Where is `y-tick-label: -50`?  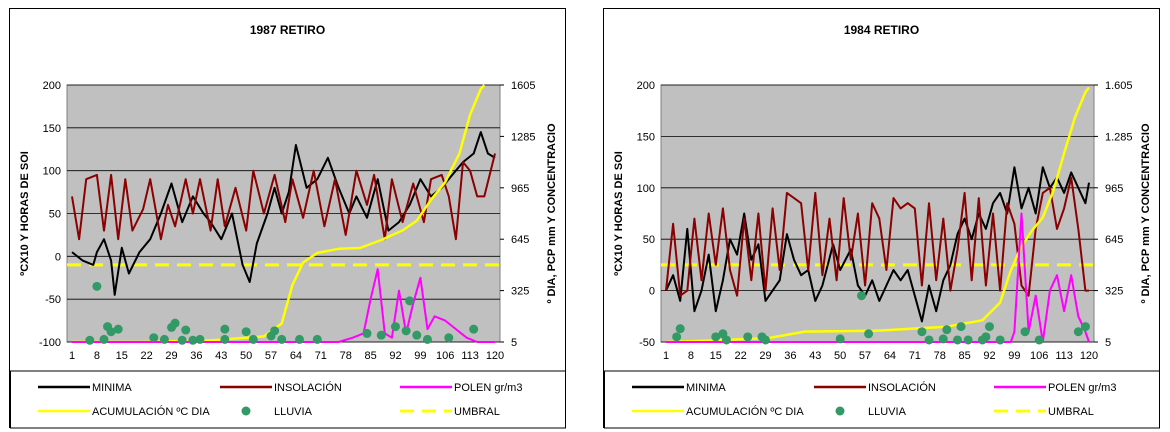
y-tick-label: -50 is located at coordinates (647, 343).